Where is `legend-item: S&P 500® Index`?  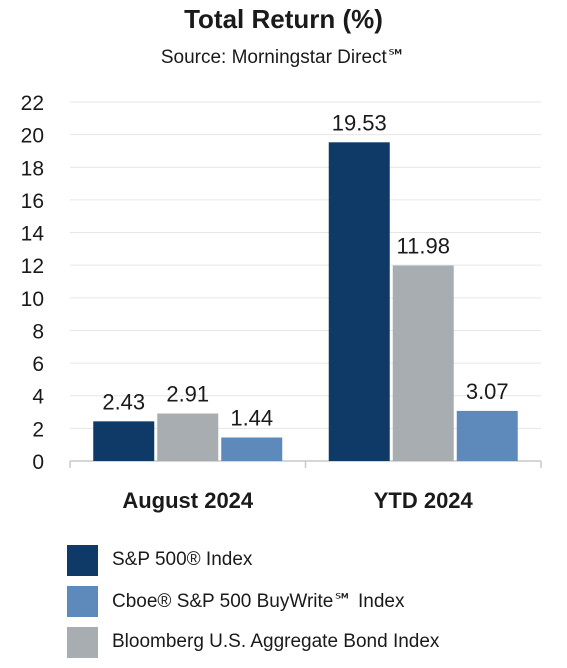 legend-item: S&P 500® Index is located at coordinates (253, 560).